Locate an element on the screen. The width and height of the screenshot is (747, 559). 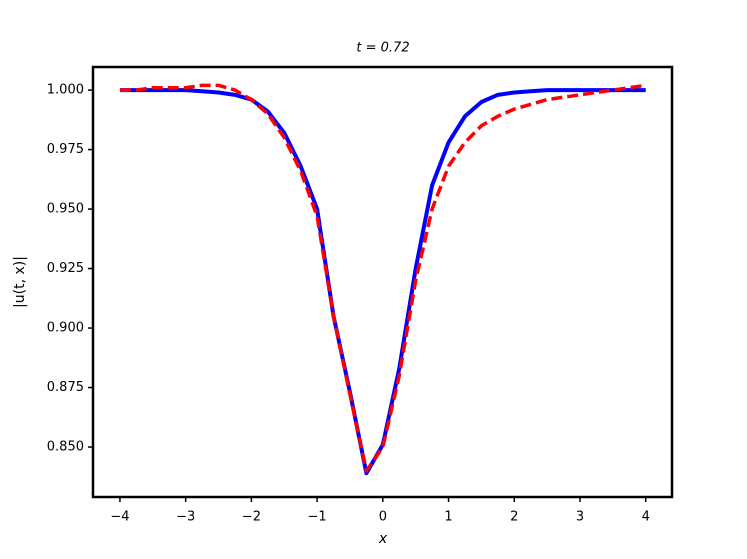
x-tick-label: 2 is located at coordinates (514, 517).